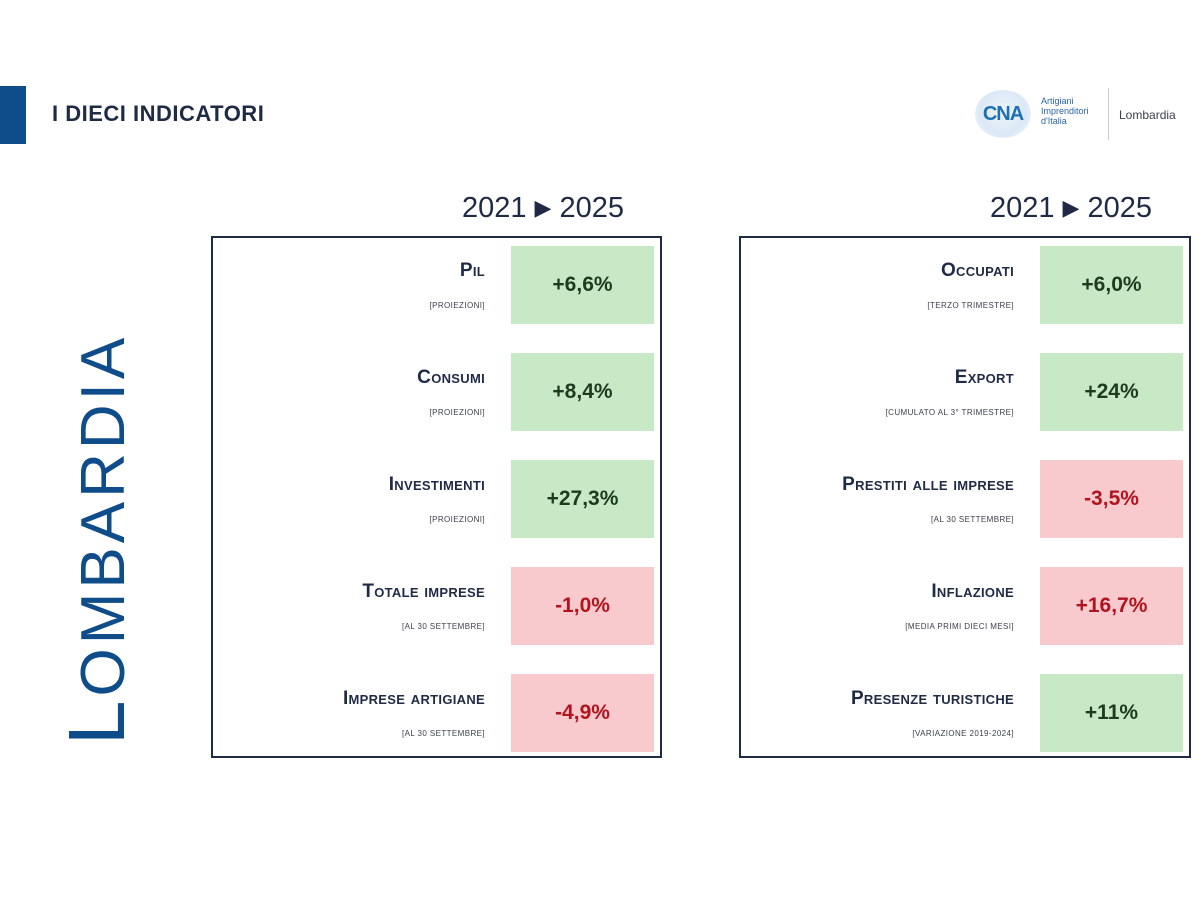 The height and width of the screenshot is (900, 1200). Describe the element at coordinates (963, 733) in the screenshot. I see `indicator-note: [VARIAZIONE 2019-2024]` at that location.